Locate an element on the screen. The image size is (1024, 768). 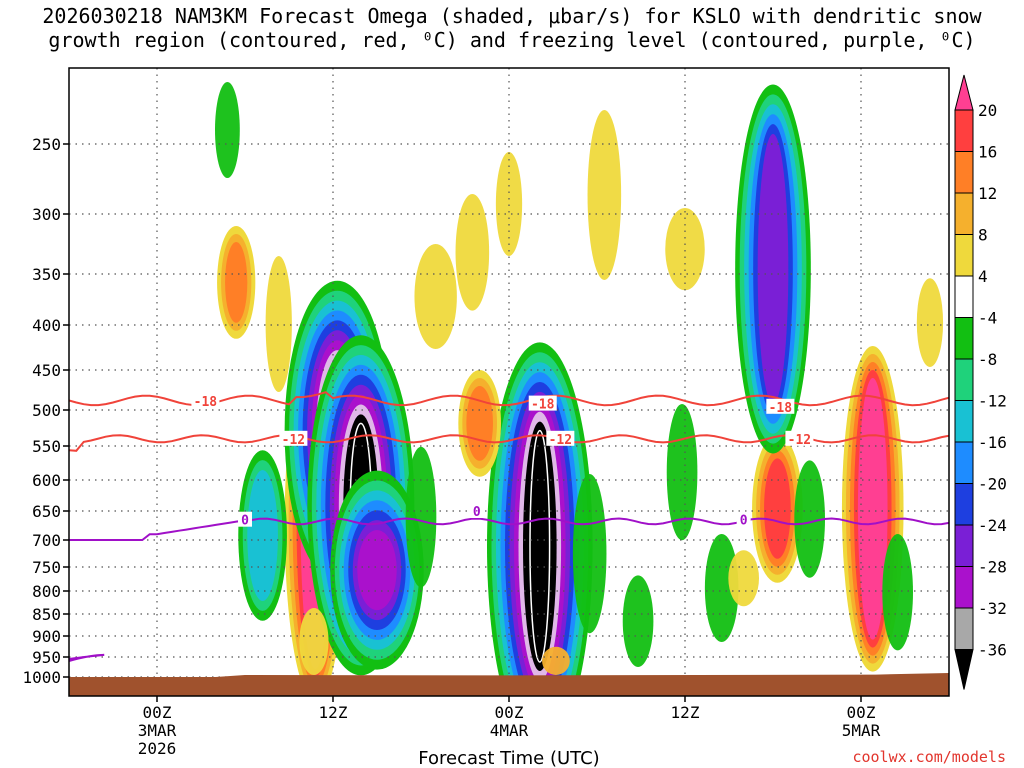
x-tick-year: 2026 is located at coordinates (157, 748).